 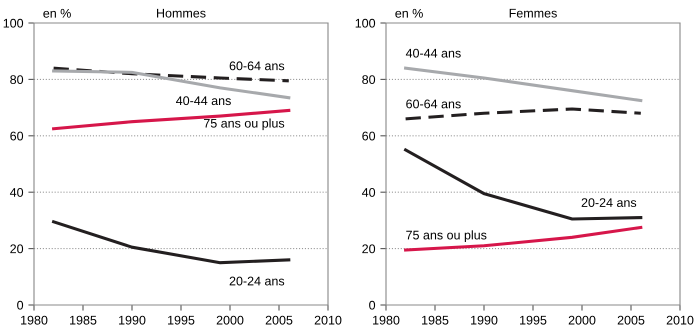 I want to click on chart-title: Hommes, so click(x=181, y=13).